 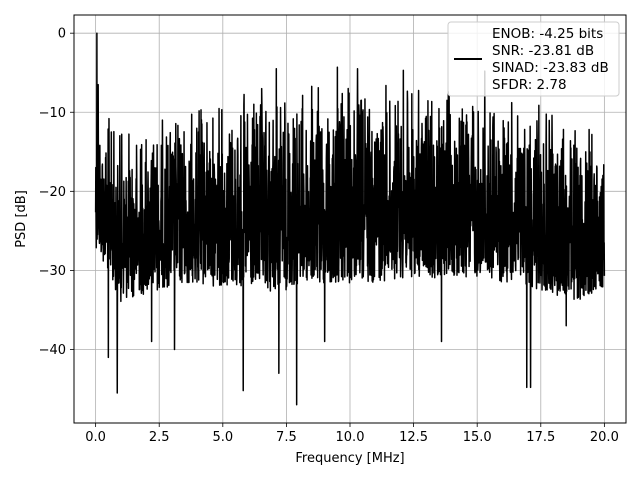 I want to click on x-tick-label: 10.0, so click(x=350, y=437).